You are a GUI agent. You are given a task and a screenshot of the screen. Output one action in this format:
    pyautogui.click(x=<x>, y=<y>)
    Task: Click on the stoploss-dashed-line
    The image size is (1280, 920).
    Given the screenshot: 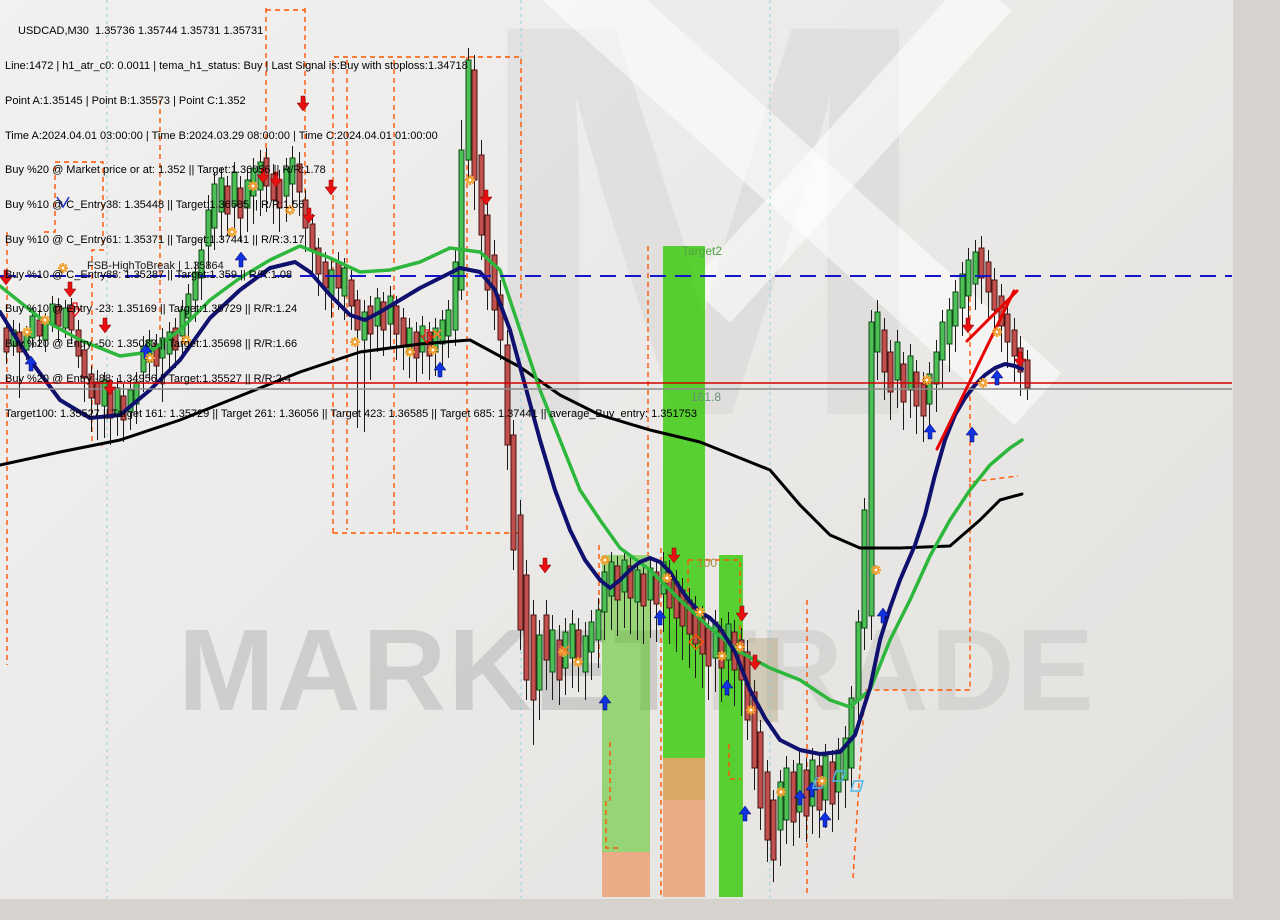 What is the action you would take?
    pyautogui.click(x=935, y=677)
    